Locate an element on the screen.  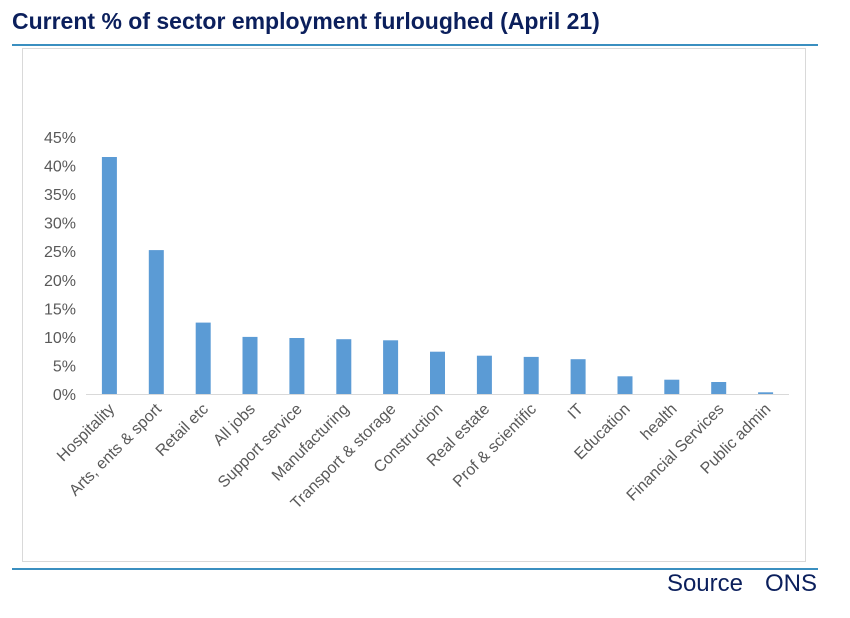
x-tick-label: IT is located at coordinates (576, 412).